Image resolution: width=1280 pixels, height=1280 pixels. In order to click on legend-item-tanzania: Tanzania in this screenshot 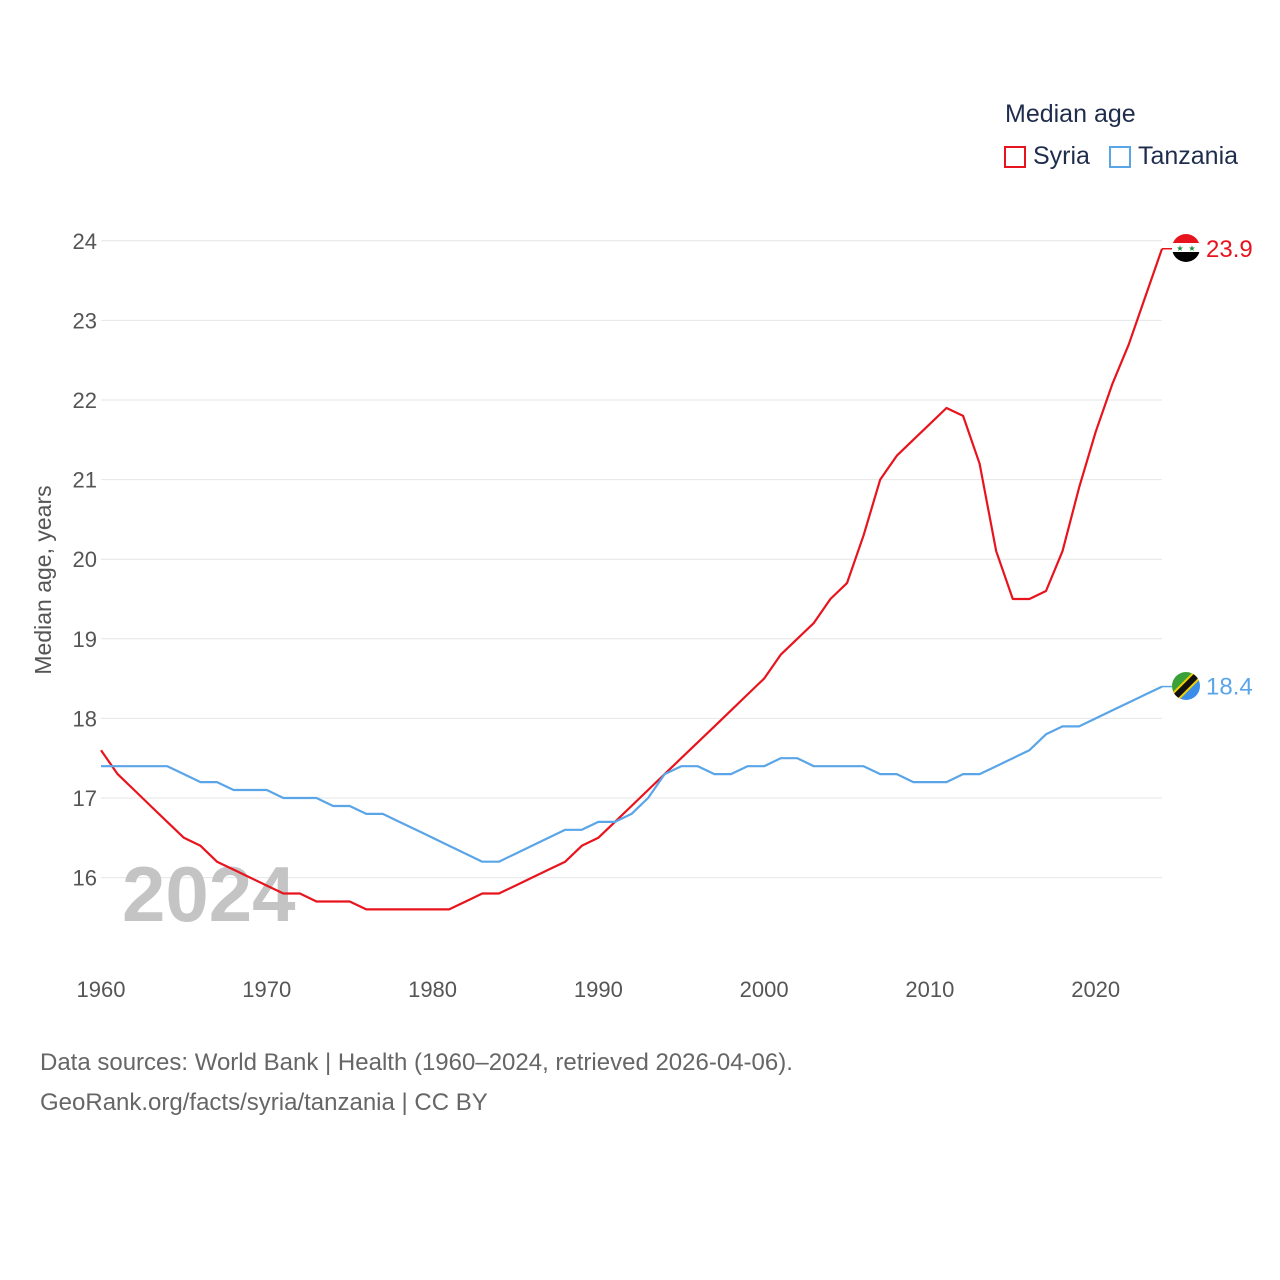, I will do `click(1173, 156)`.